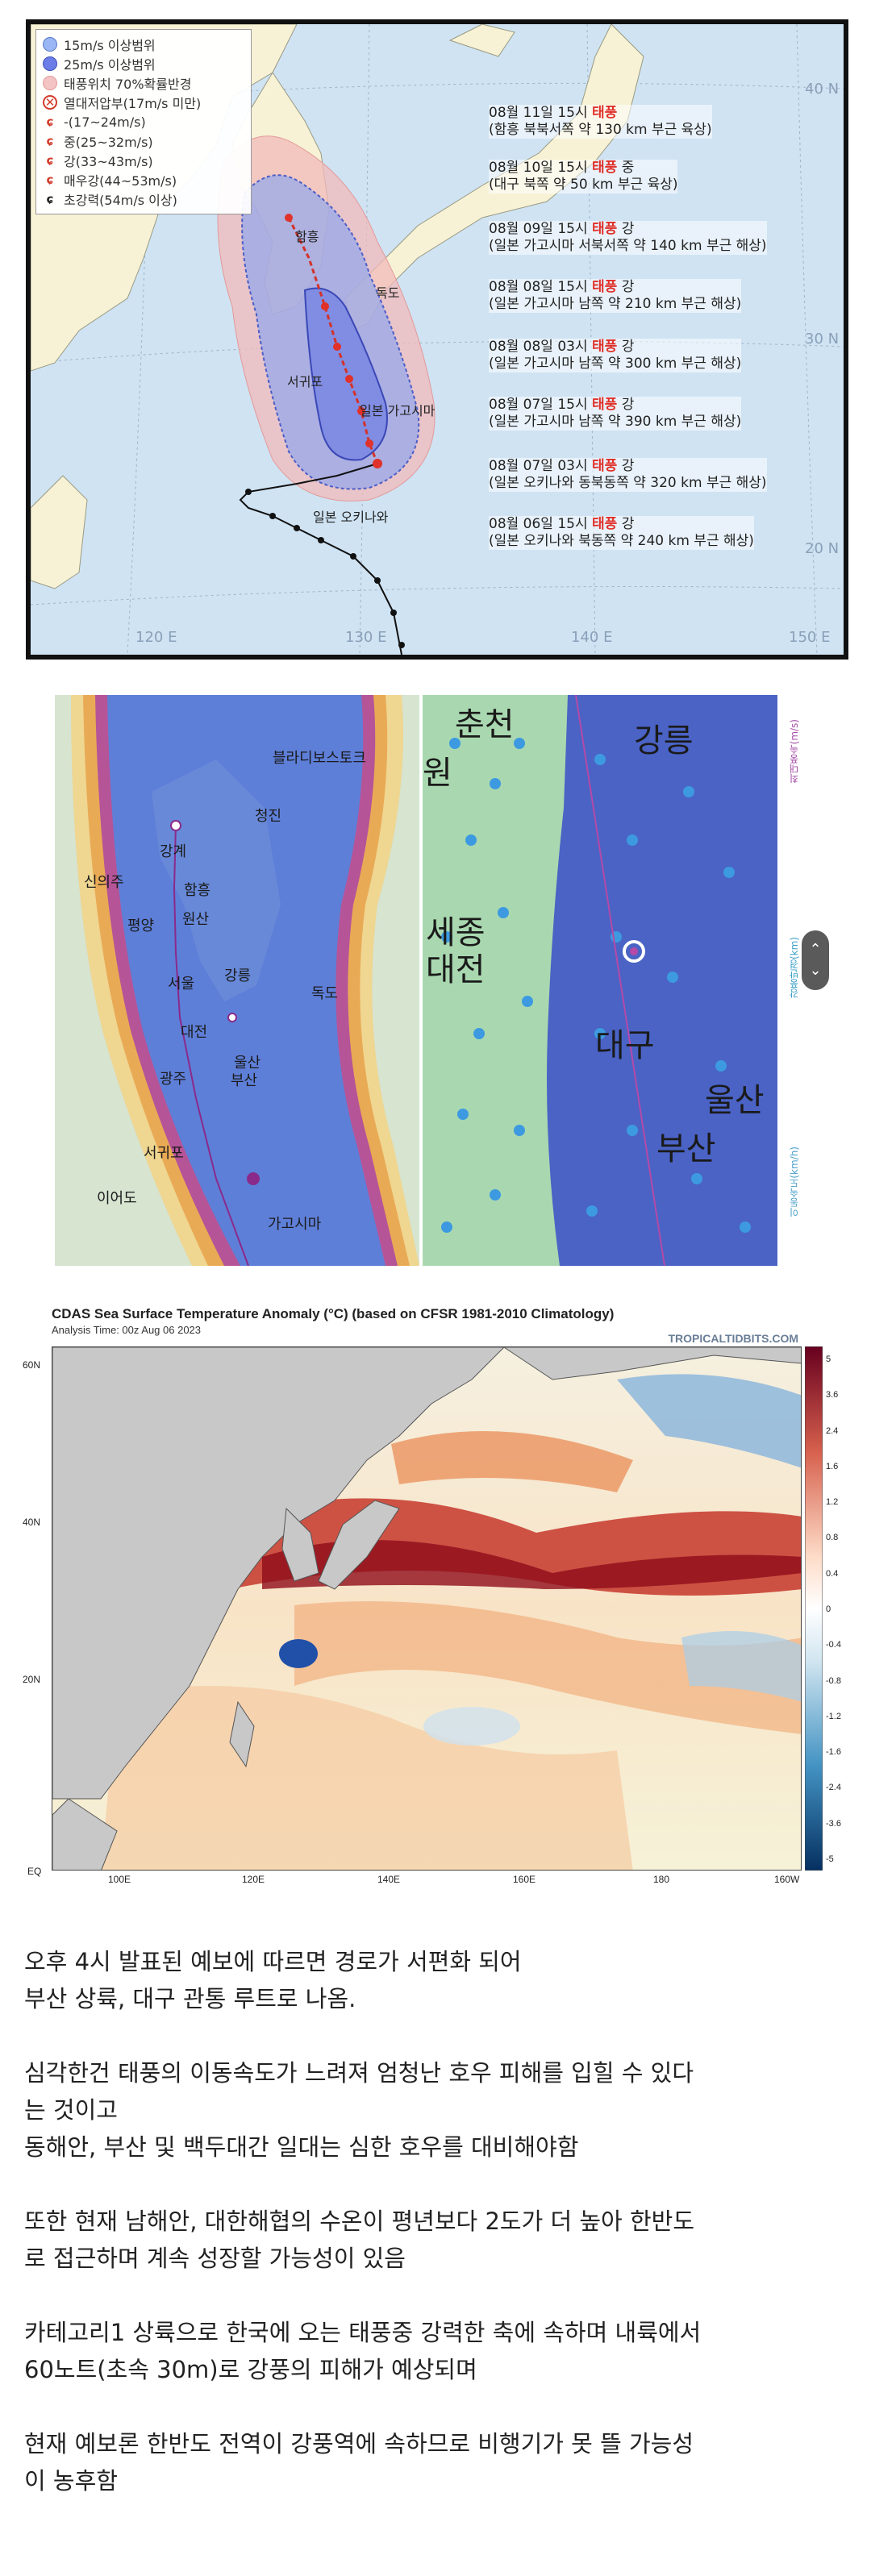 The height and width of the screenshot is (2576, 871). What do you see at coordinates (833, 1645) in the screenshot?
I see `colorbar-tick-label: -0.4` at bounding box center [833, 1645].